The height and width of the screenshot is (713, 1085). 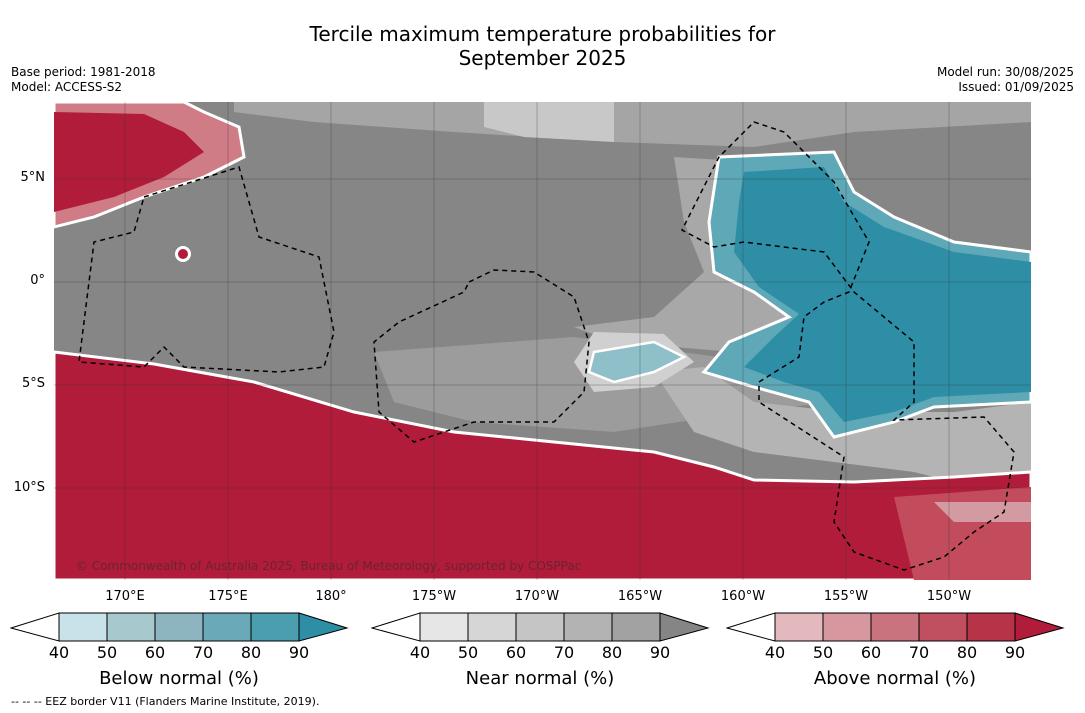 I want to click on cbar2-tick-70: 70, so click(x=919, y=652).